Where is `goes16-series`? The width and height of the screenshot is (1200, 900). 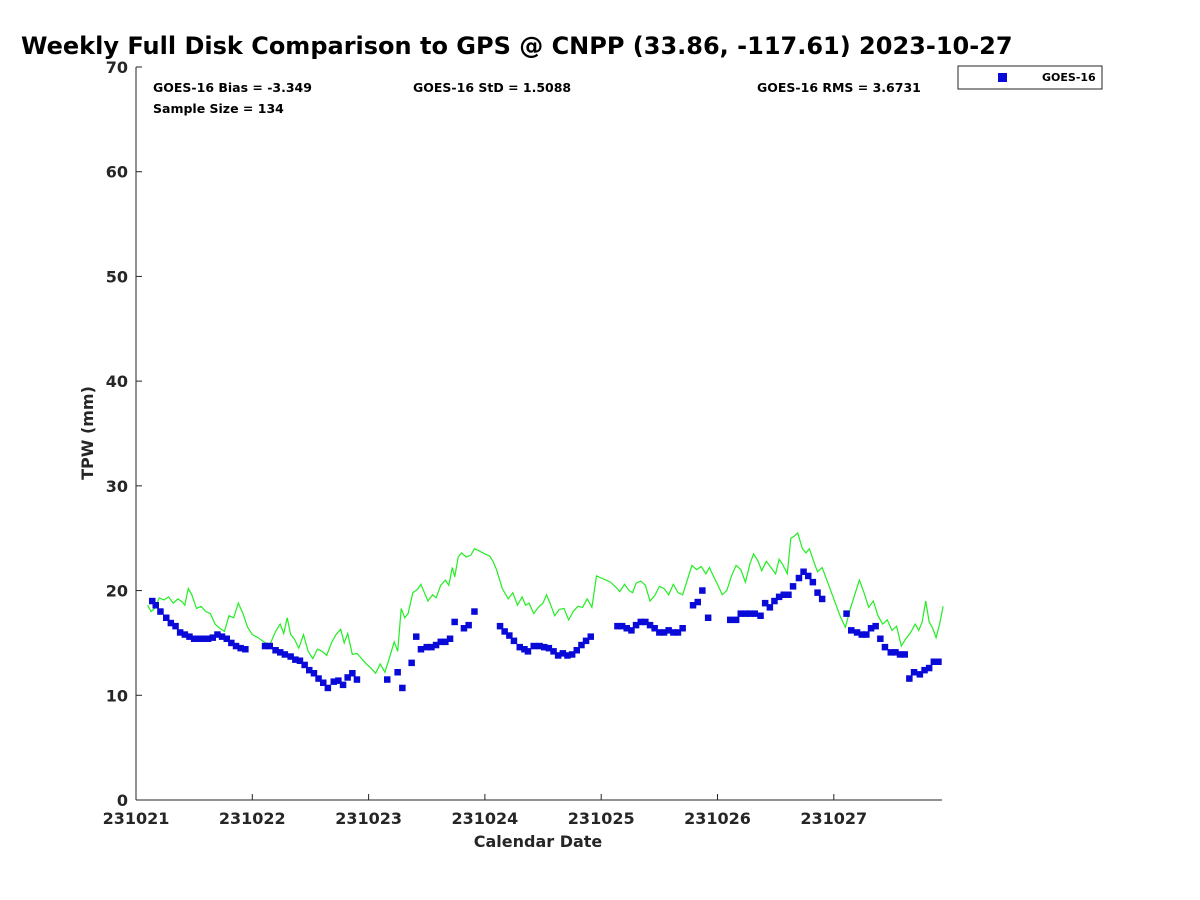
goes16-series is located at coordinates (545, 630).